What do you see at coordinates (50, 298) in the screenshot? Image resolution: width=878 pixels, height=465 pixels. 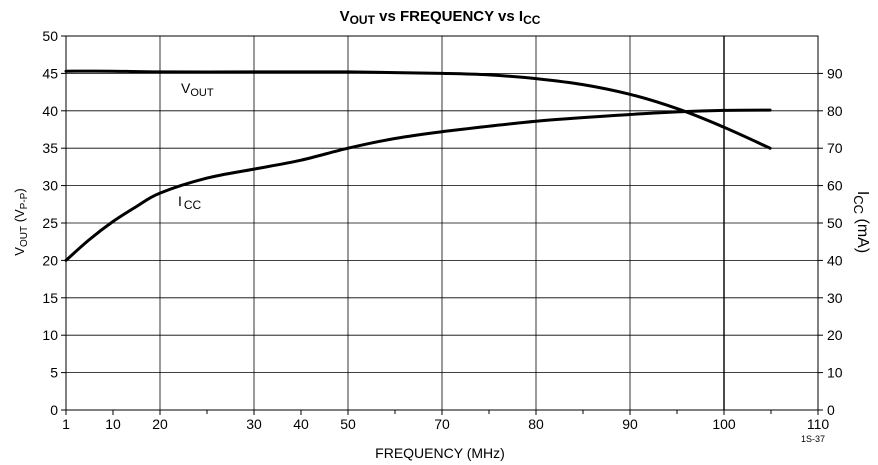 I see `y-left-tick-label: 15` at bounding box center [50, 298].